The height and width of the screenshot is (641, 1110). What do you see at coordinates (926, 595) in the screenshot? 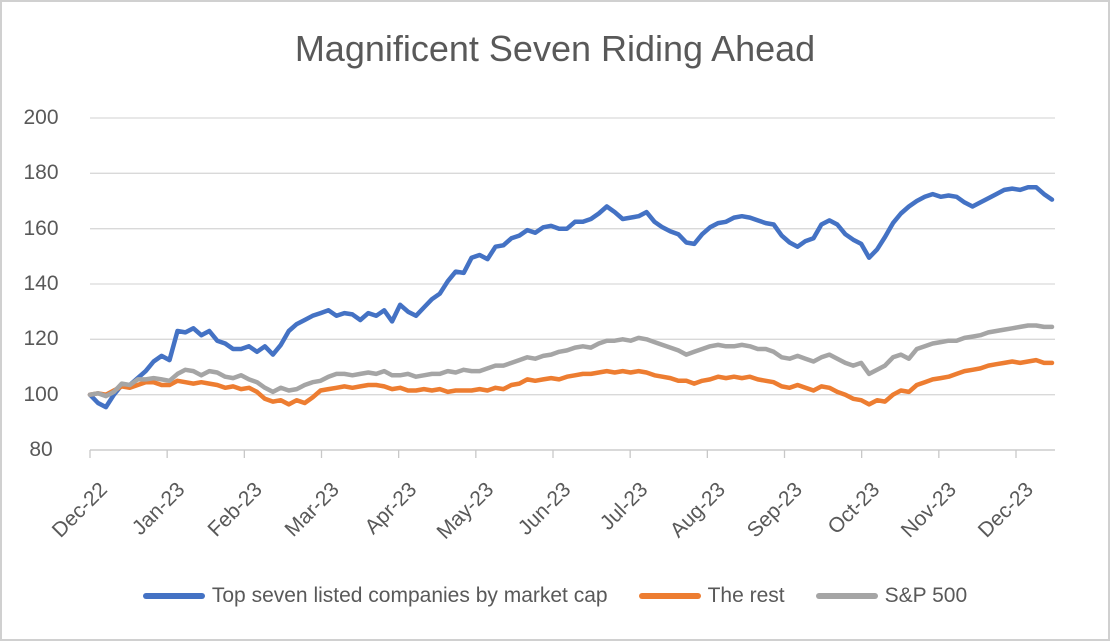
I see `legend-label-sp500: S&P 500` at bounding box center [926, 595].